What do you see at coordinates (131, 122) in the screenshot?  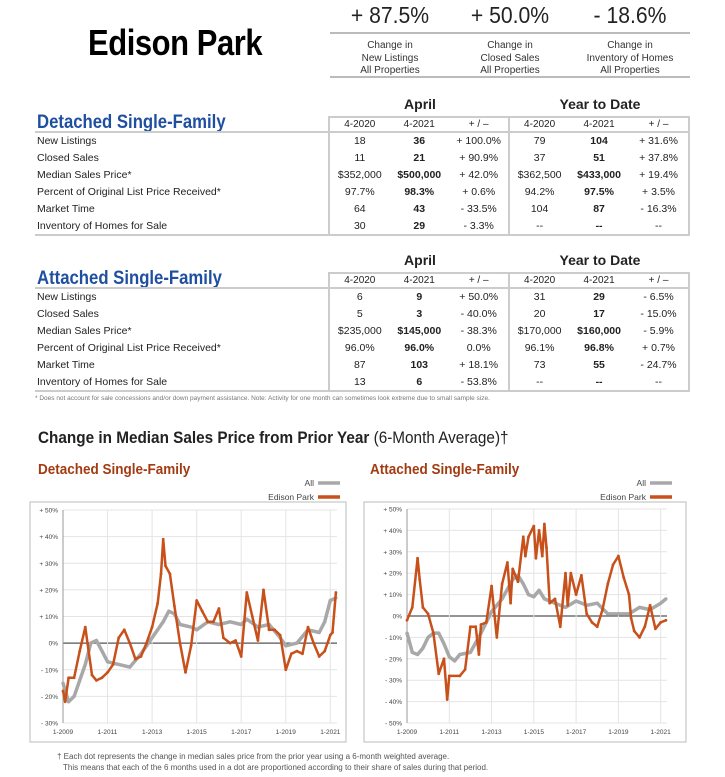 I see `section-name: Detached Single-Family` at bounding box center [131, 122].